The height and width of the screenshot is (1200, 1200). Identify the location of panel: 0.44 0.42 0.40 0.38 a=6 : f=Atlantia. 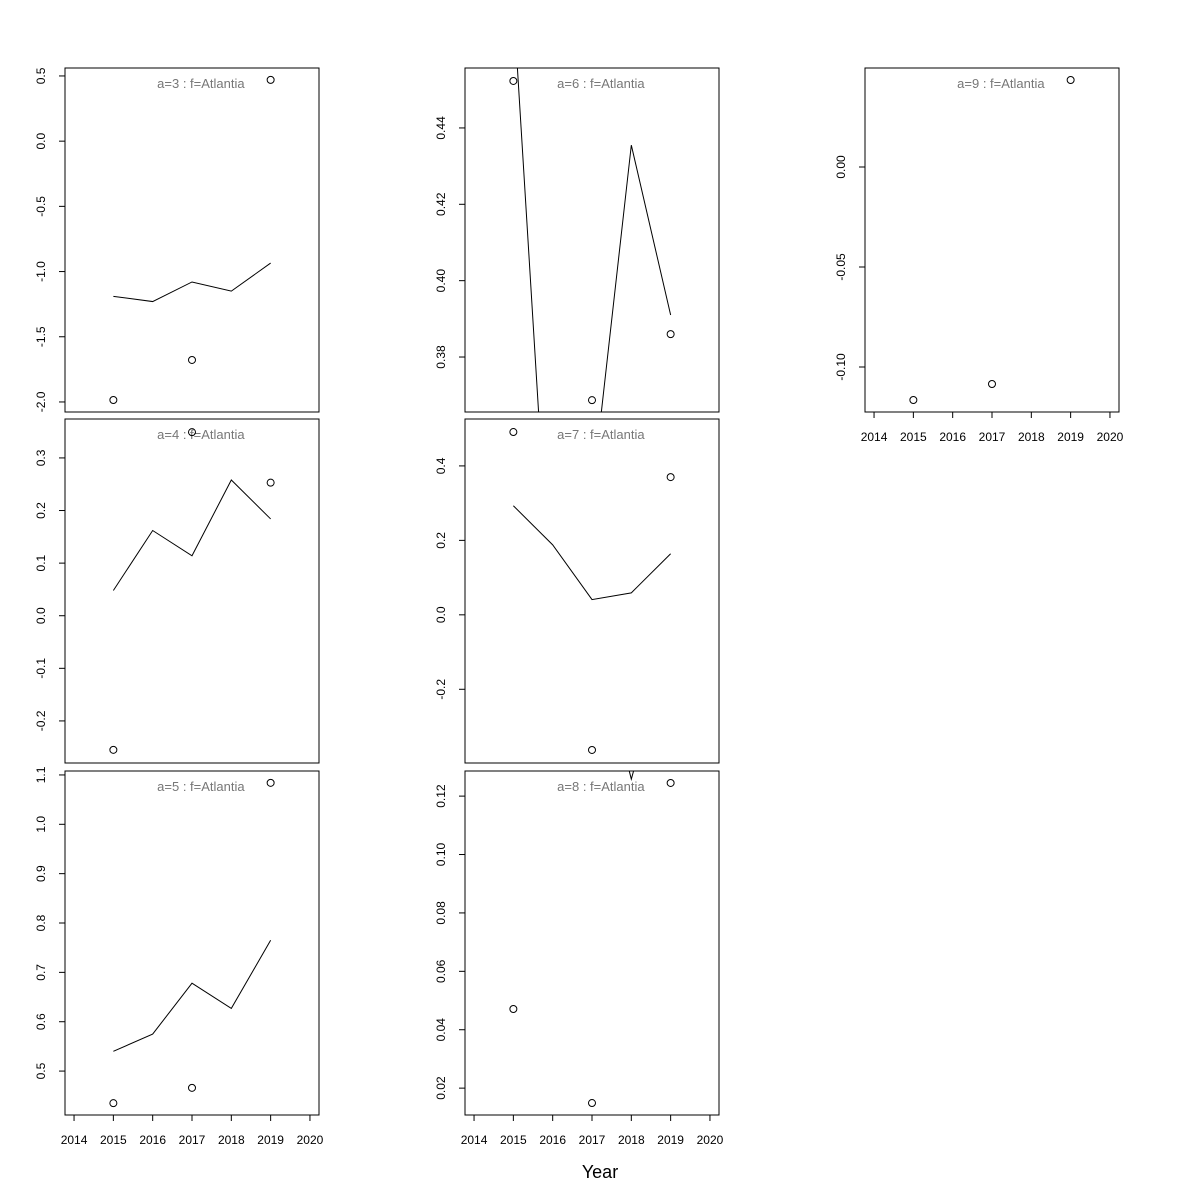
(577, 240).